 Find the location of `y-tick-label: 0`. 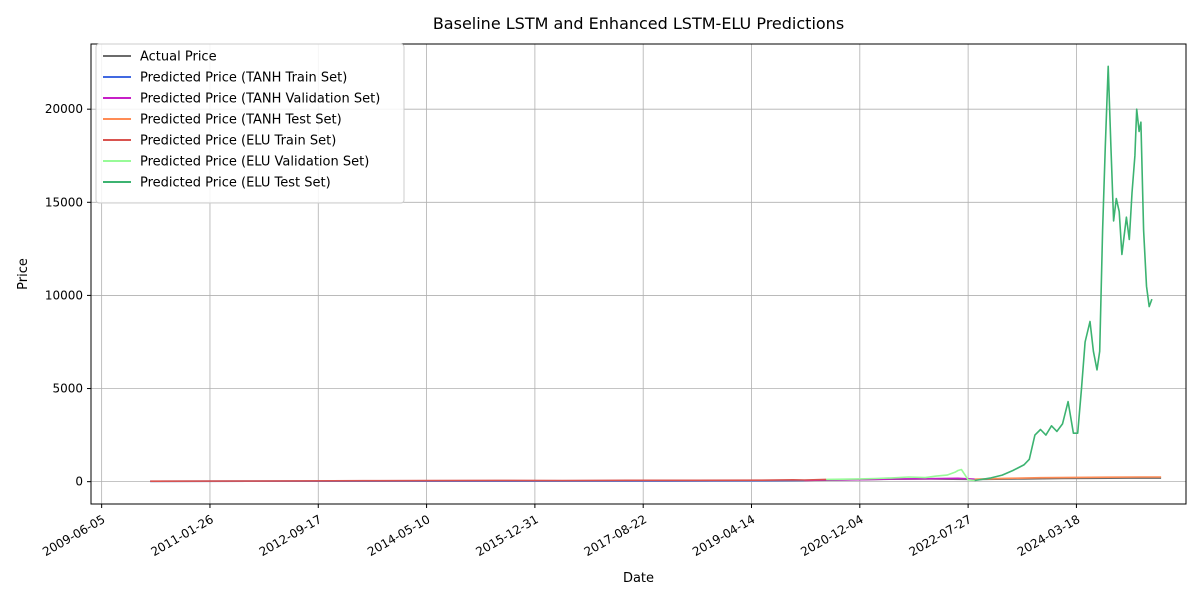

y-tick-label: 0 is located at coordinates (79, 482).